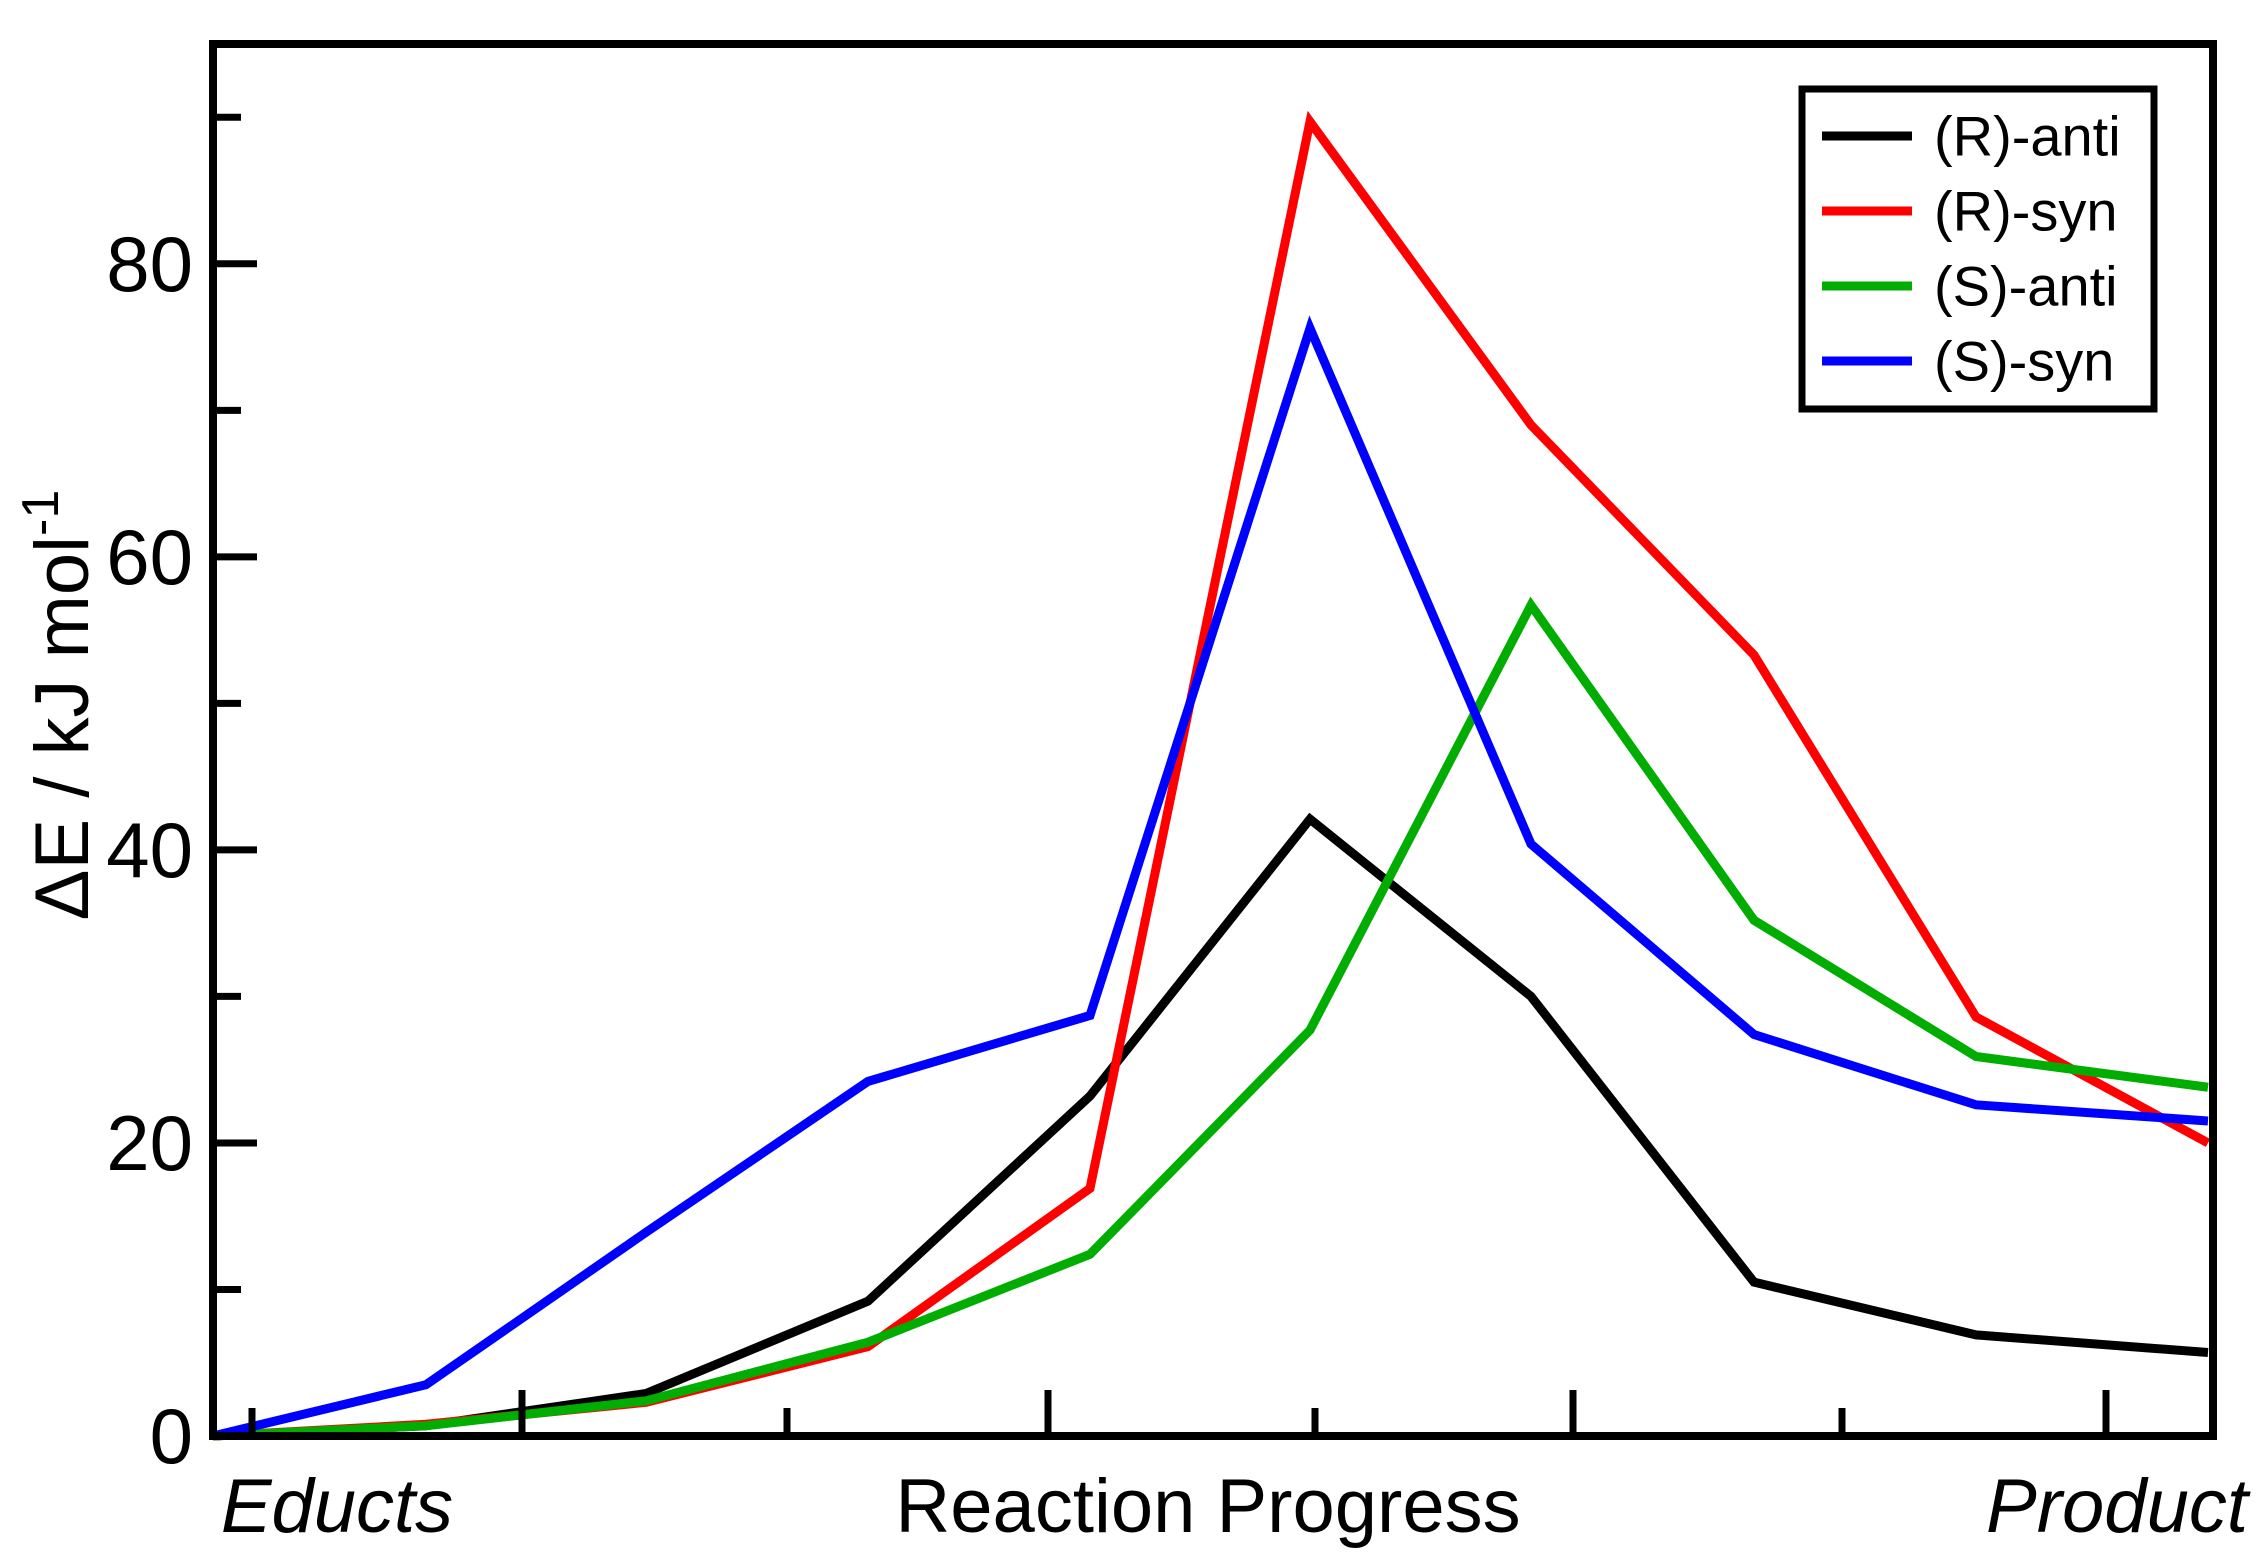 Image resolution: width=2256 pixels, height=1555 pixels. I want to click on y-tick-label-40: 40, so click(149, 850).